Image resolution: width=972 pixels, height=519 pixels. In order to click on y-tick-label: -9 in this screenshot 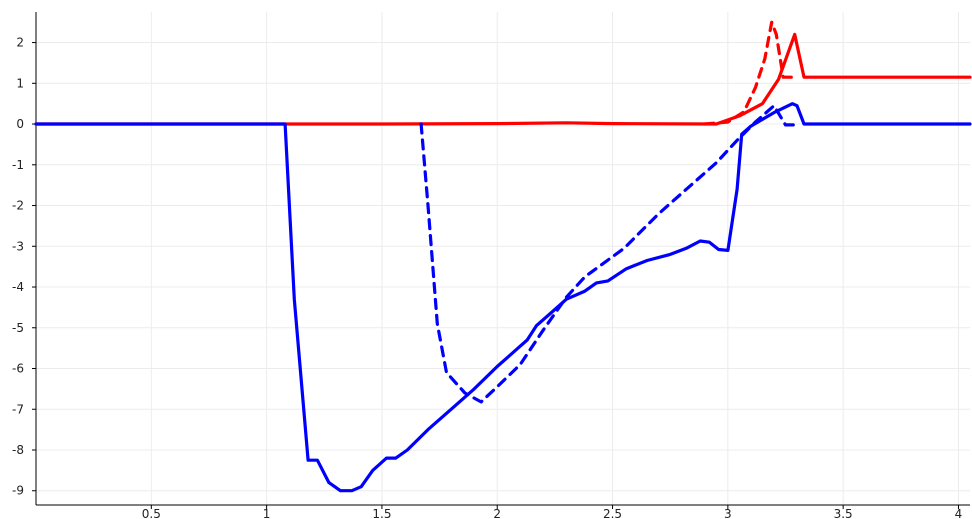, I will do `click(18, 491)`.